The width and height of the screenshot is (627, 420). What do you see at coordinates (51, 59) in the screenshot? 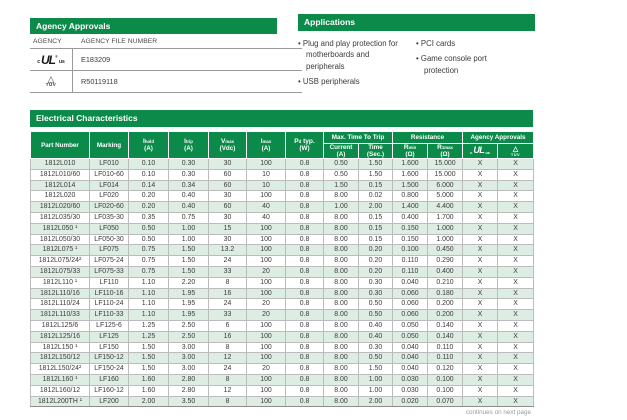
I see `cULus-icon: c UL ® us` at bounding box center [51, 59].